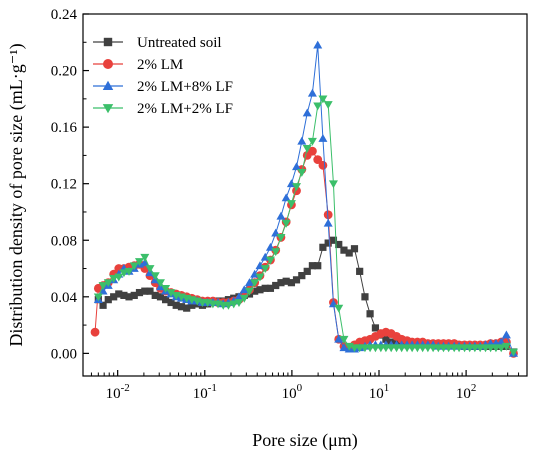  Describe the element at coordinates (205, 392) in the screenshot. I see `x-tick-label: 10⁻¹` at that location.